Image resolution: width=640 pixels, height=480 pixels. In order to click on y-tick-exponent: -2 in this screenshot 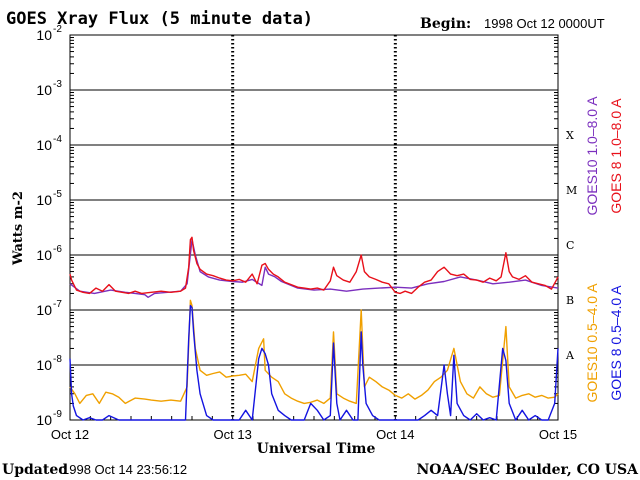, I will do `click(57, 29)`.